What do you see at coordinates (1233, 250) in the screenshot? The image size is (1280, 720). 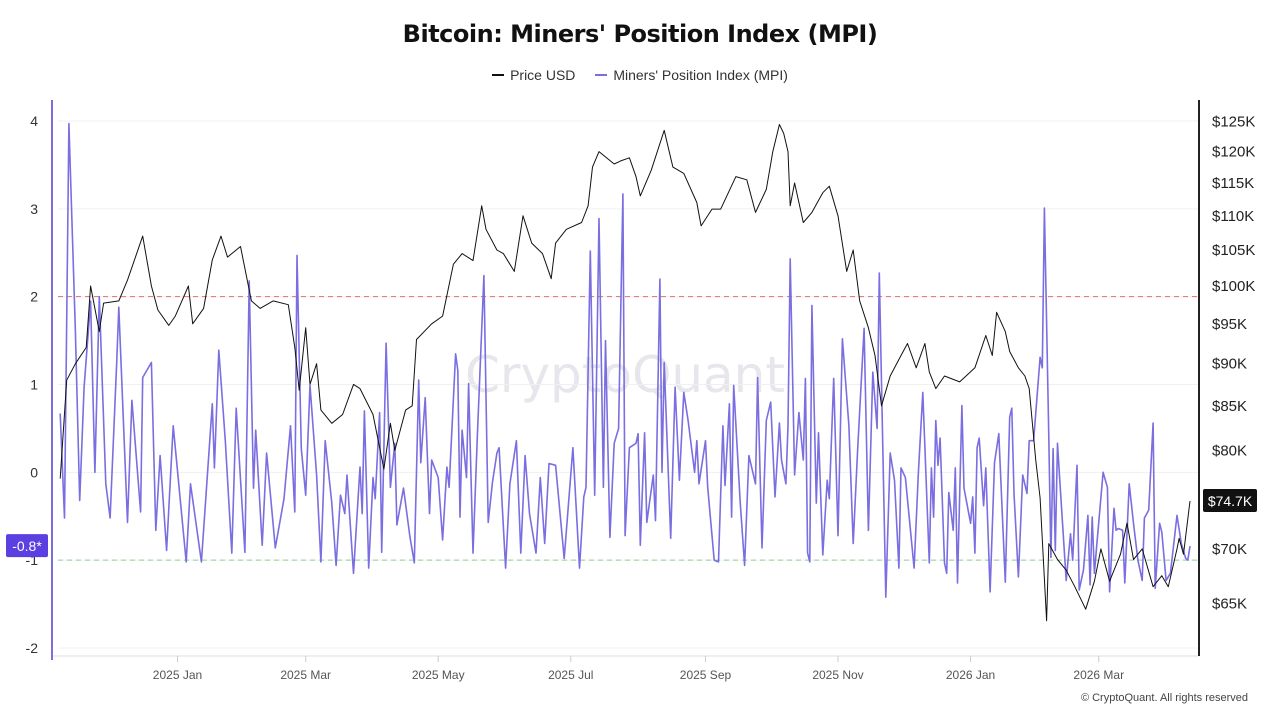 I see `right-tick-label: $105K` at bounding box center [1233, 250].